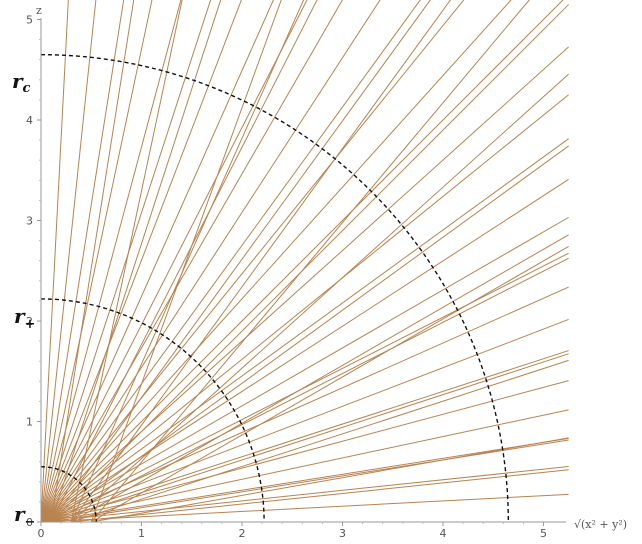 The image size is (642, 544). Describe the element at coordinates (292, 531) in the screenshot. I see `x-ticks: 0 1 2 3 4 5` at that location.